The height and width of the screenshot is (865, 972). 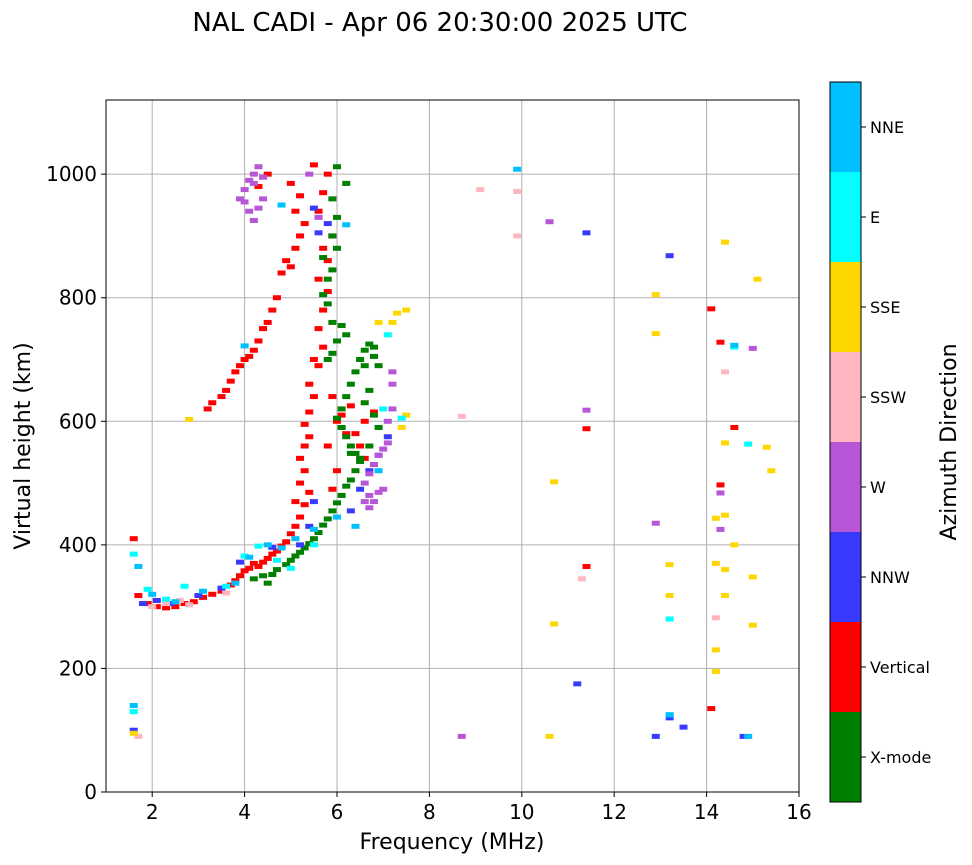 What do you see at coordinates (78, 545) in the screenshot?
I see `y-tick-label: 400` at bounding box center [78, 545].